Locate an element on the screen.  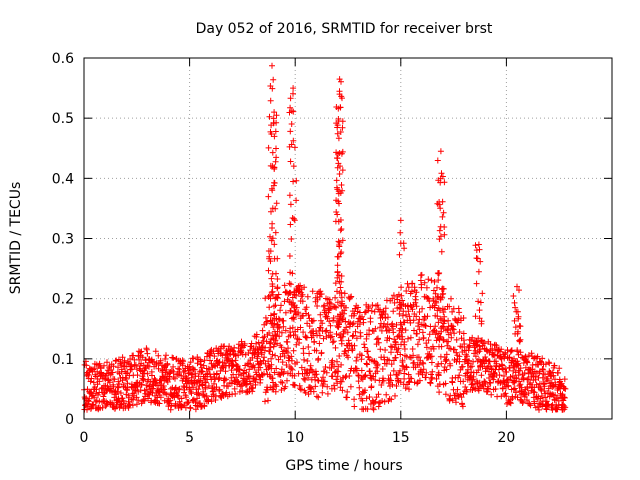
y-tick-label: 0.4 is located at coordinates (63, 179).